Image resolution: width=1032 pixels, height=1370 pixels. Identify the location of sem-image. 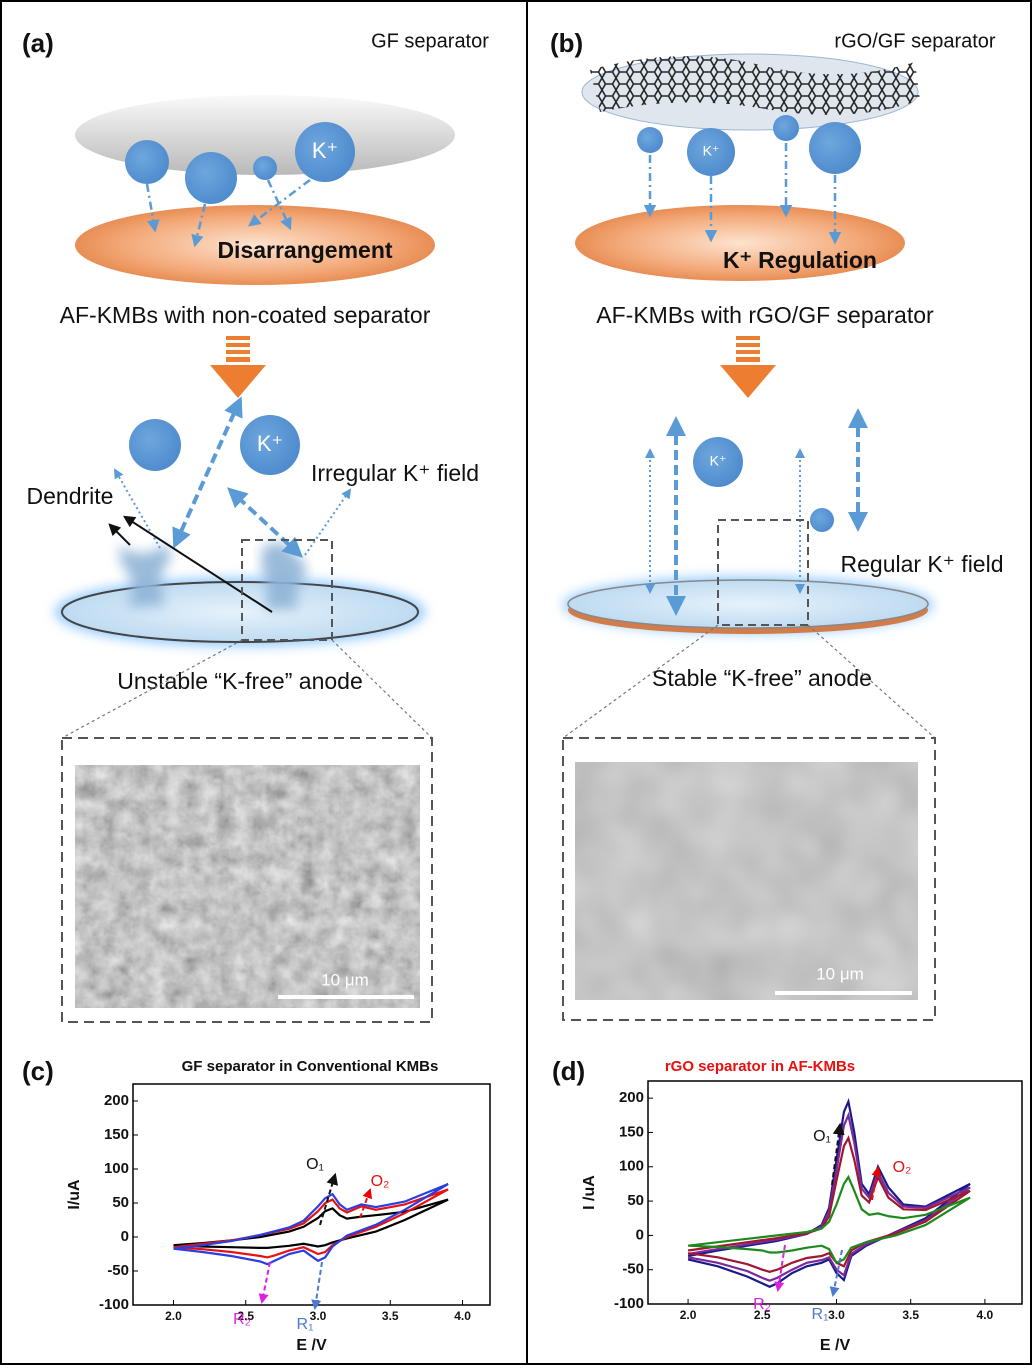
(247, 886).